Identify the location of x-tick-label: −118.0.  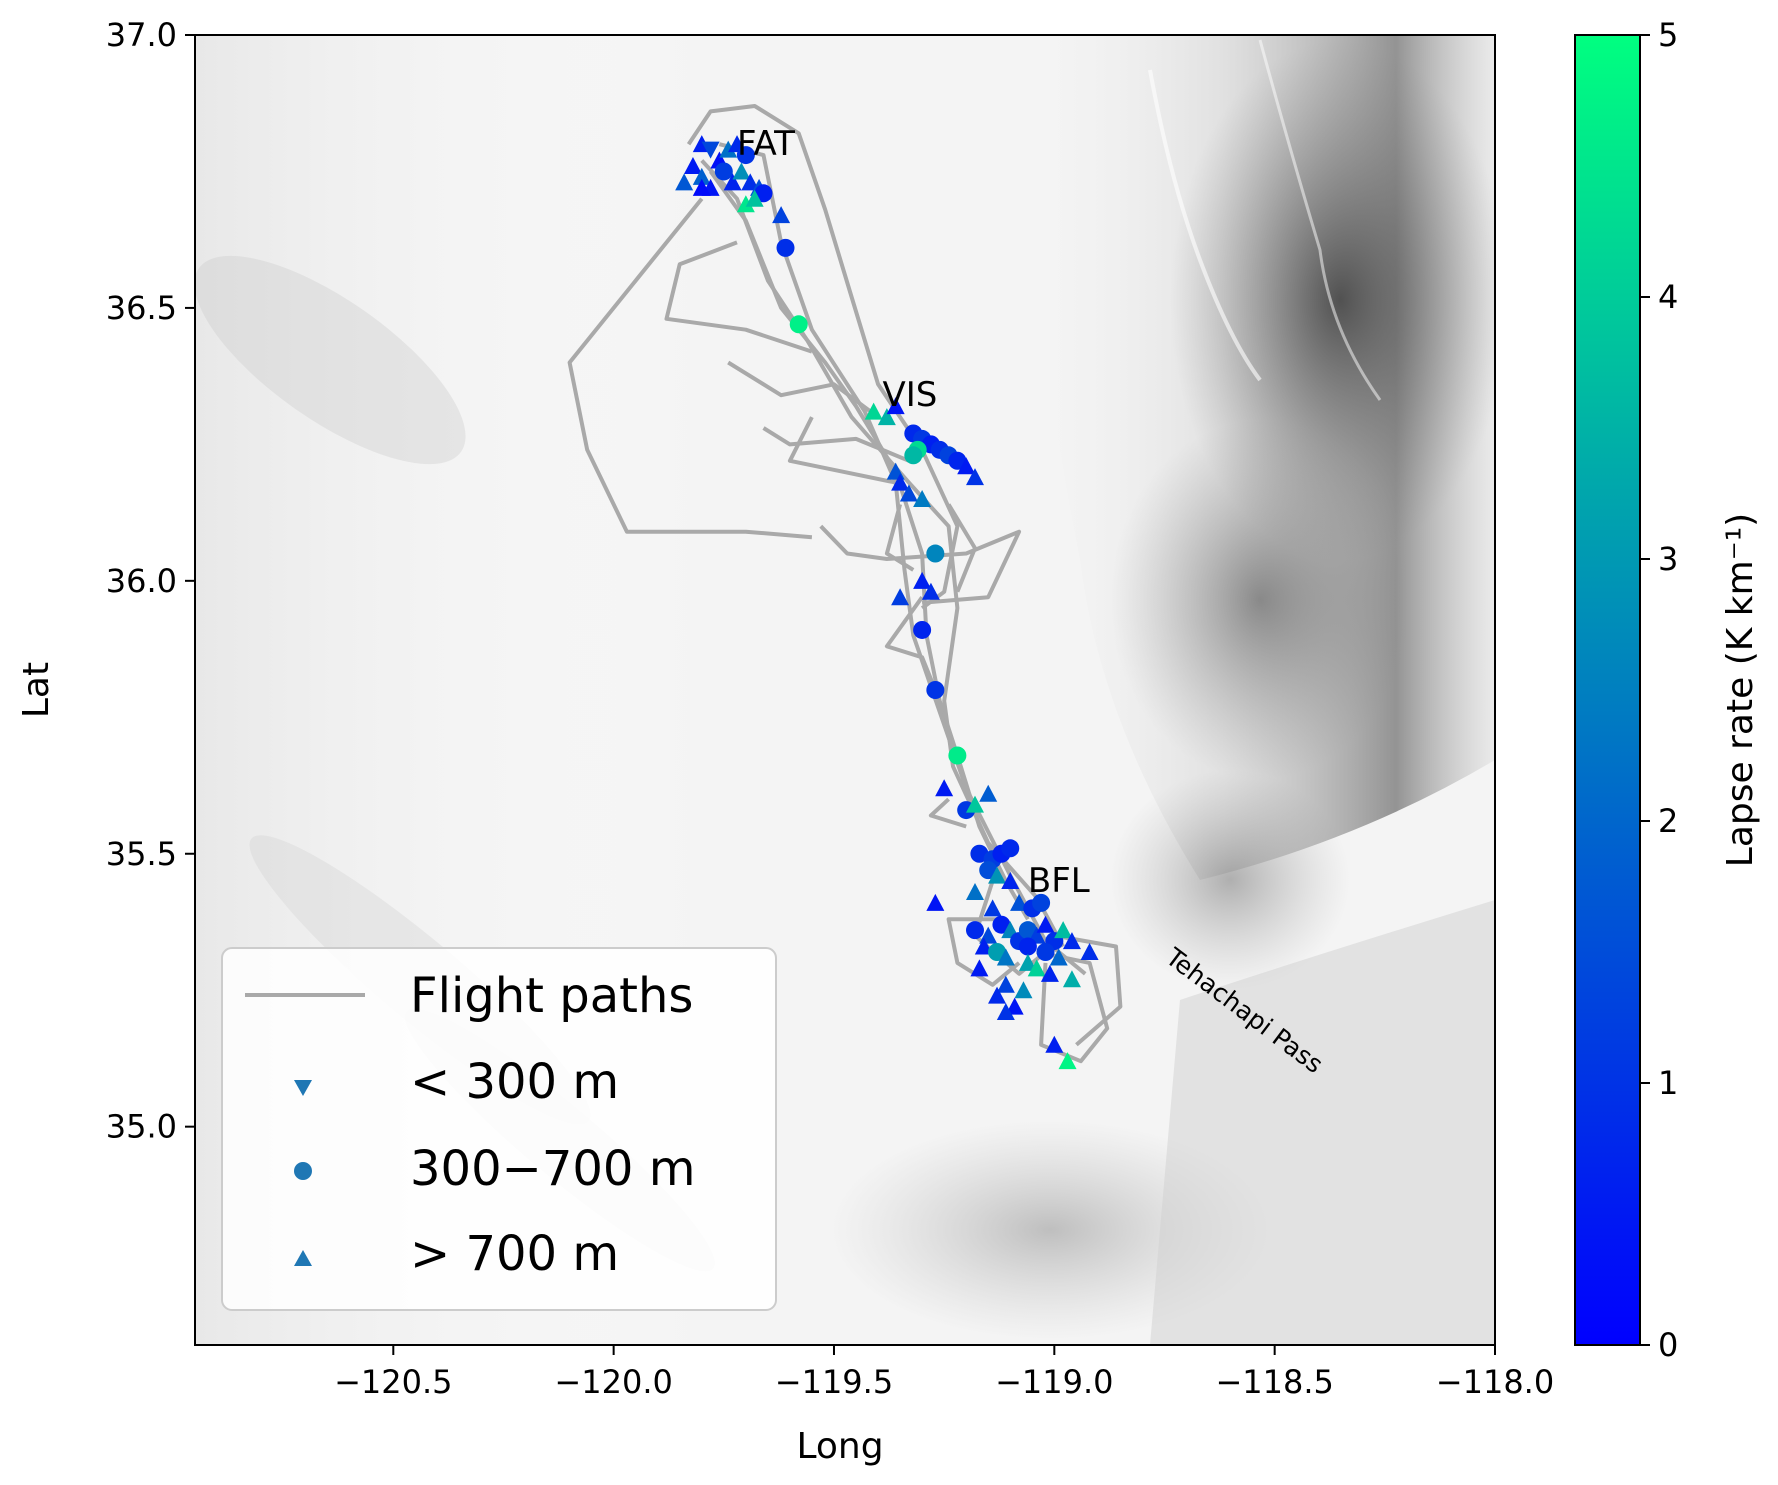
(1495, 1382).